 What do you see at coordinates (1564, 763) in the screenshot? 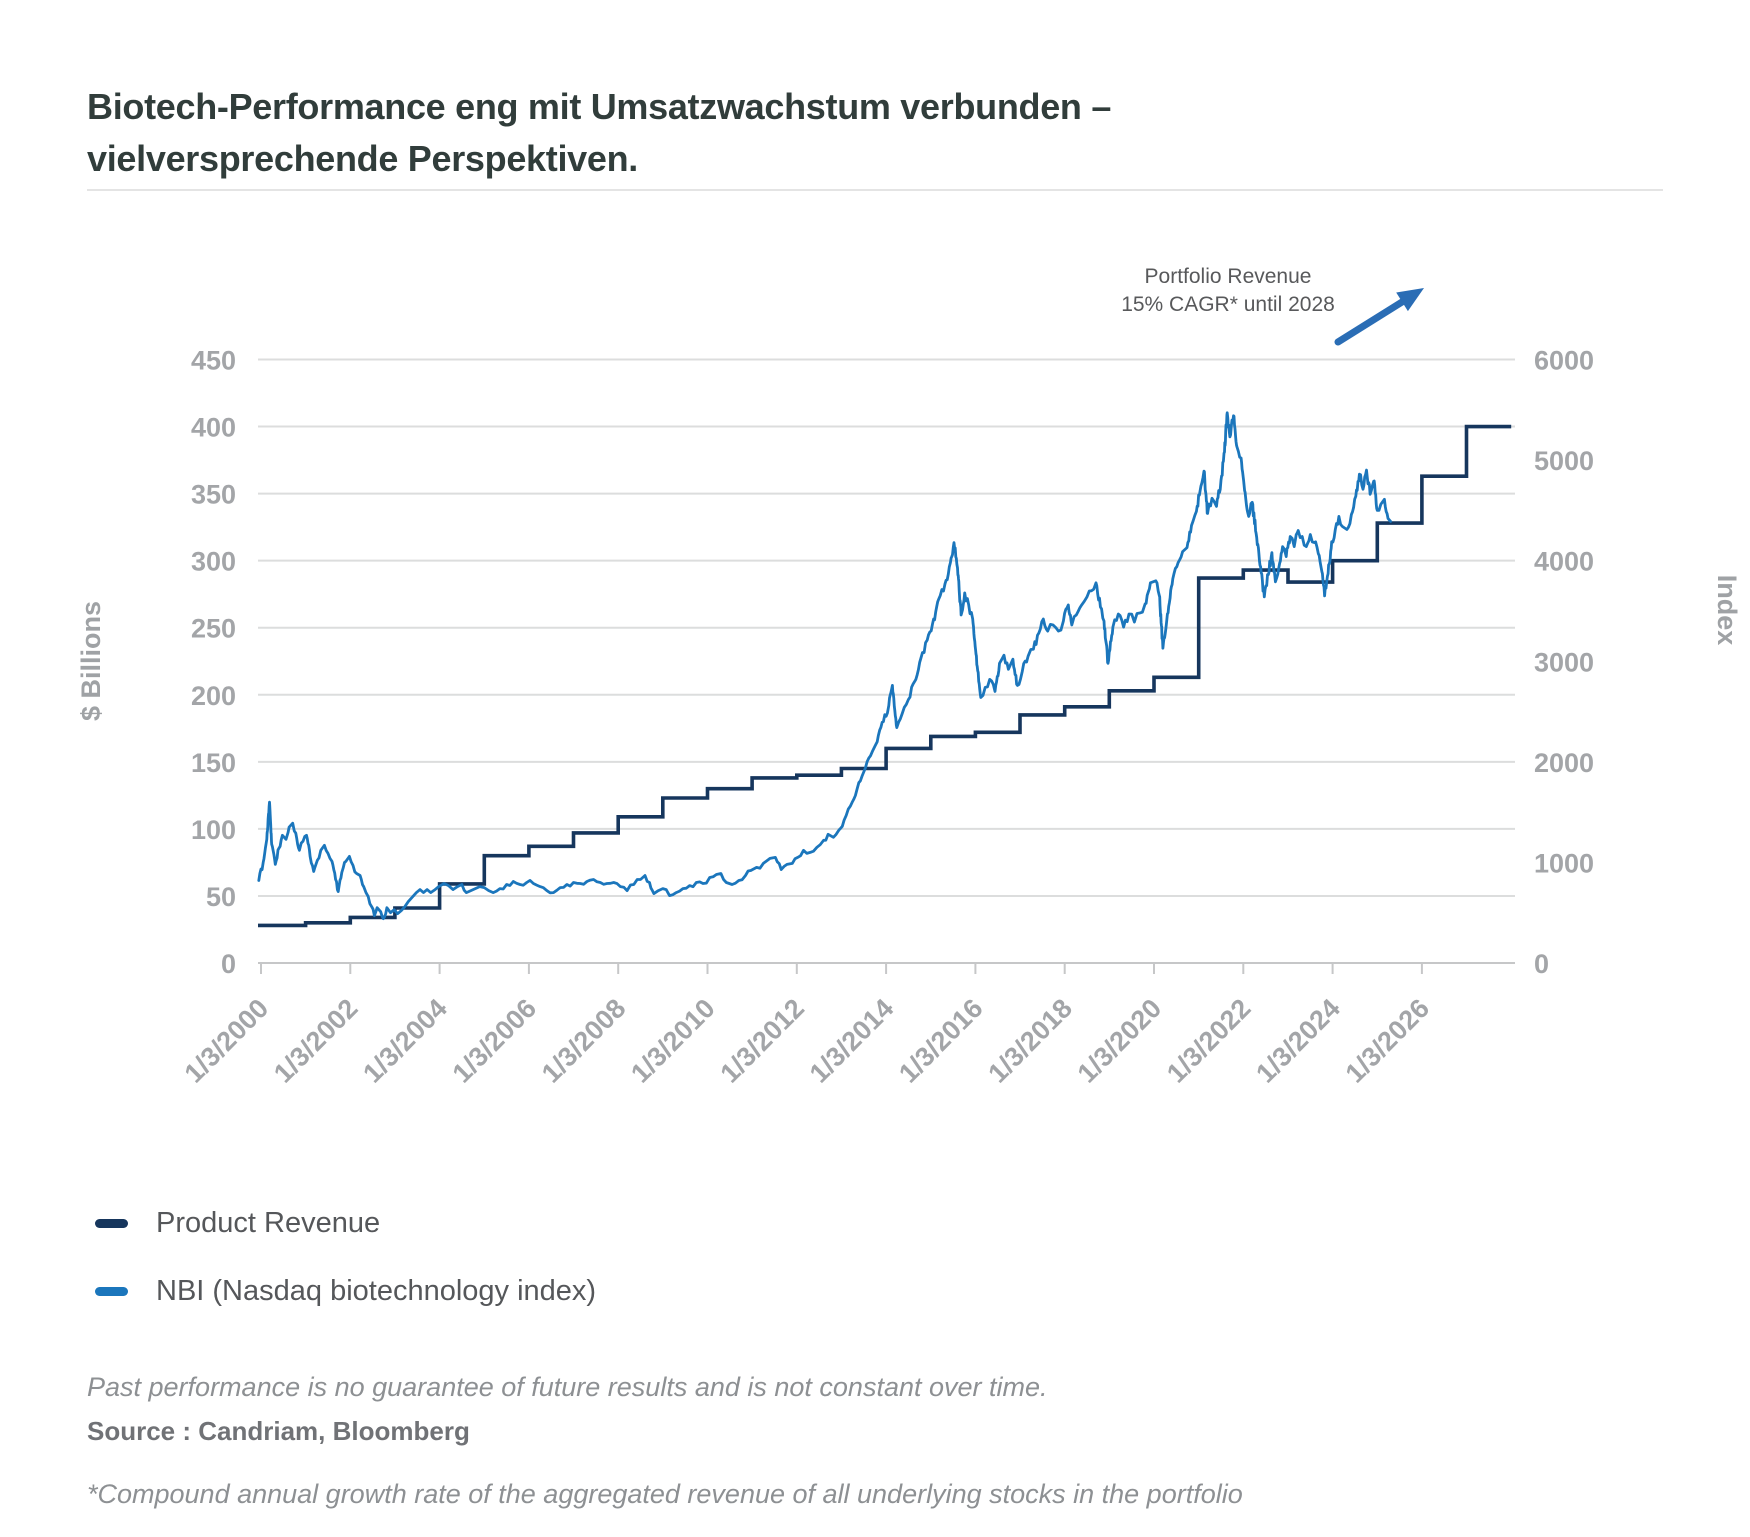
I see `y-axis-right-tick-label: 2000` at bounding box center [1564, 763].